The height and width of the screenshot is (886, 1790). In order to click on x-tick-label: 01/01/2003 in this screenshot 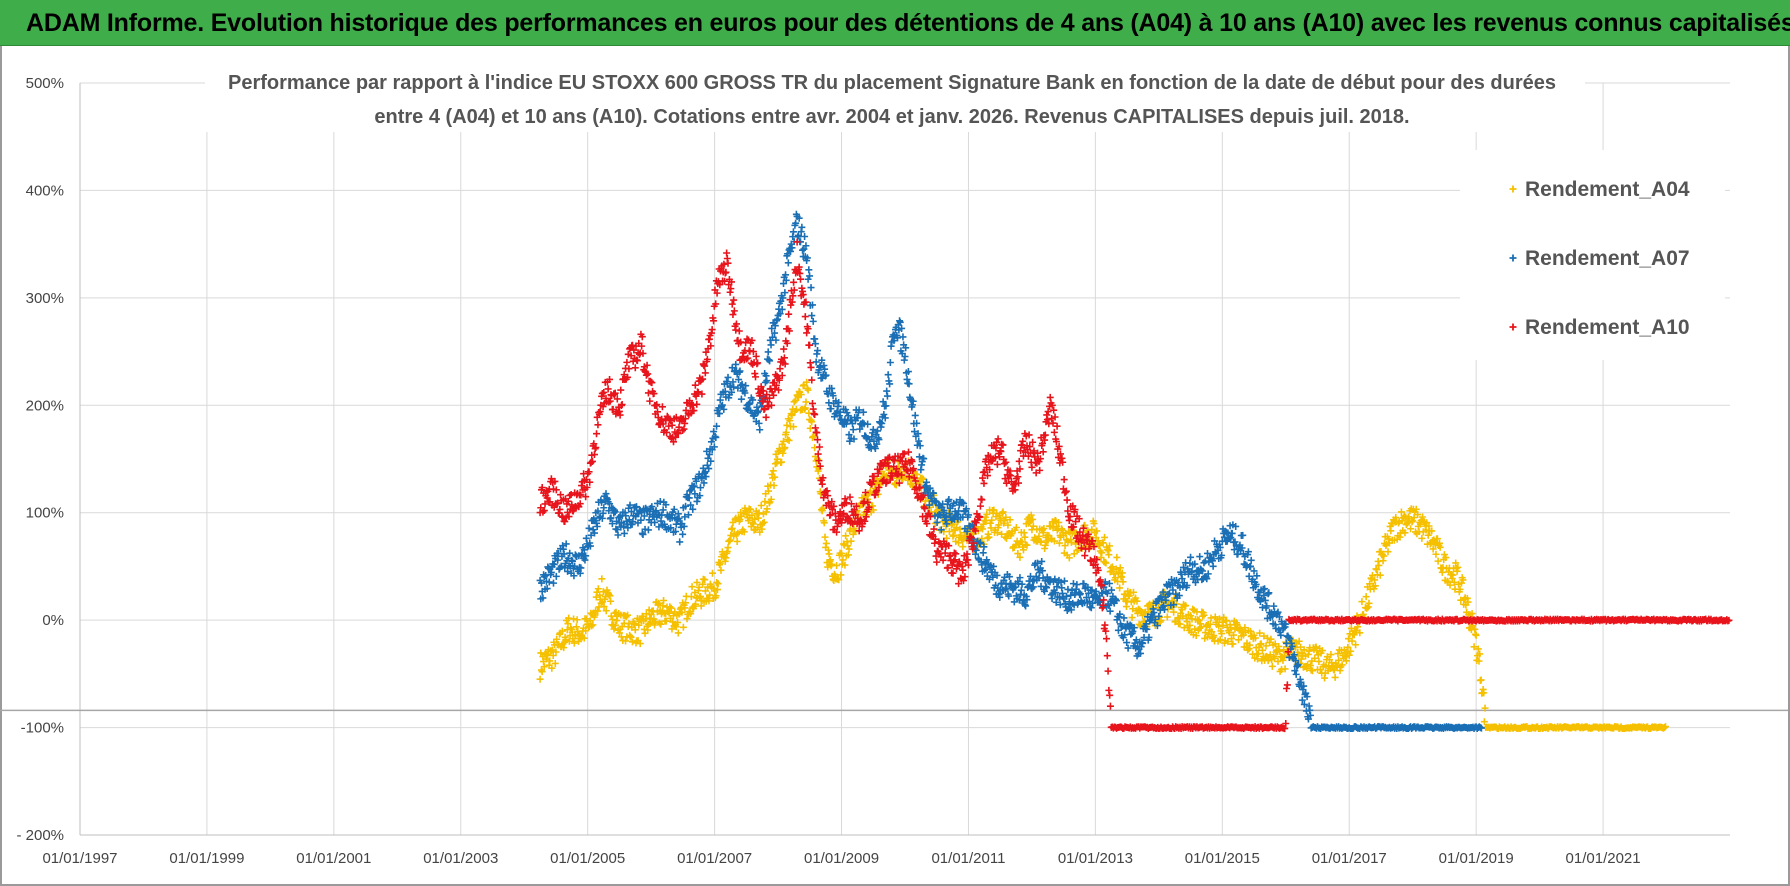, I will do `click(460, 858)`.